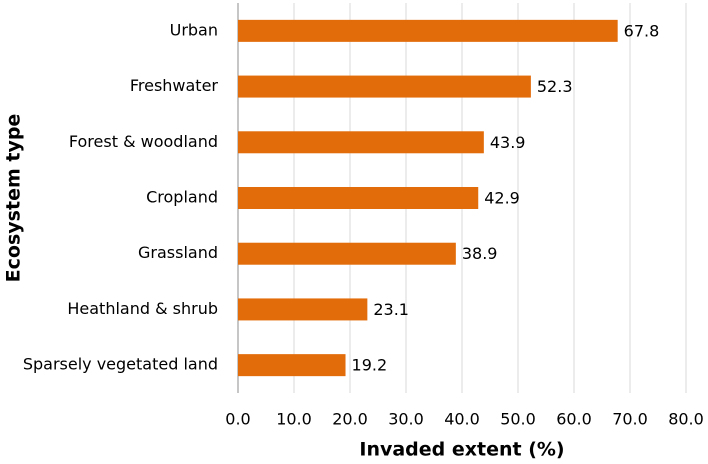 The height and width of the screenshot is (464, 708). I want to click on x-tick-label: 0.0, so click(237, 419).